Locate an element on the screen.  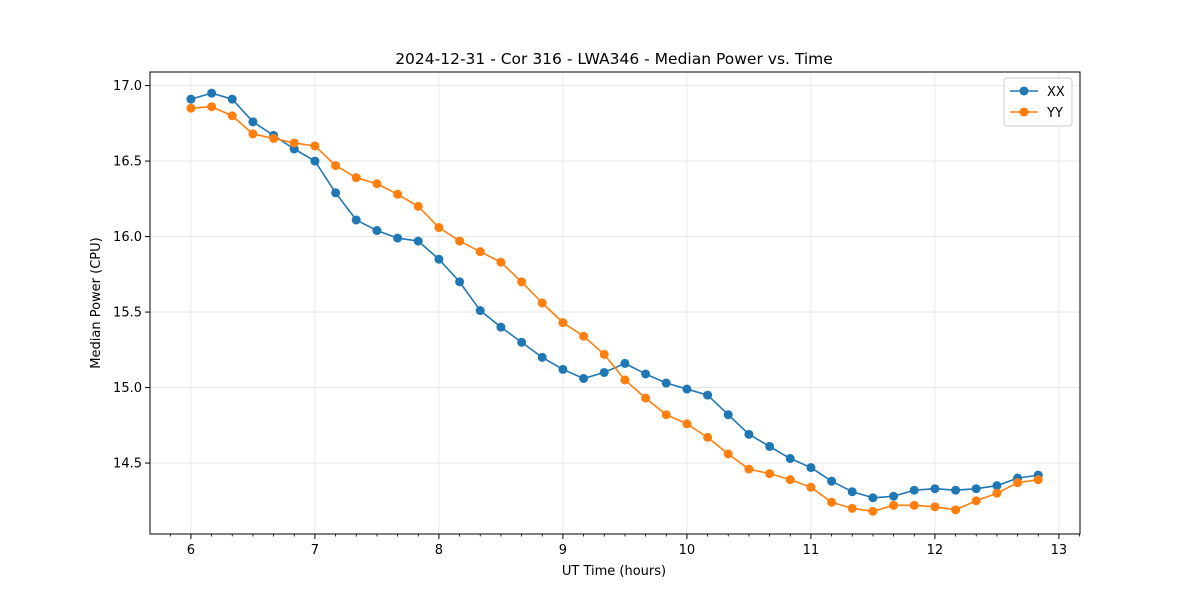
x-tick-label: 9 is located at coordinates (563, 550).